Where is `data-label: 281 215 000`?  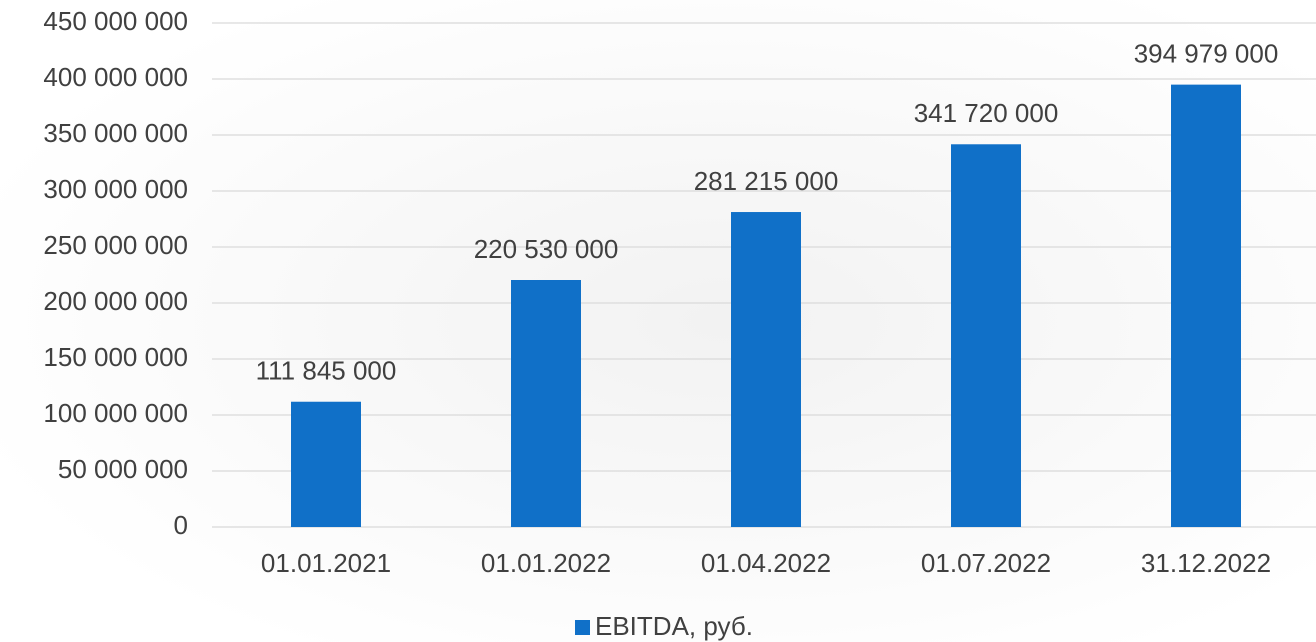
data-label: 281 215 000 is located at coordinates (766, 181).